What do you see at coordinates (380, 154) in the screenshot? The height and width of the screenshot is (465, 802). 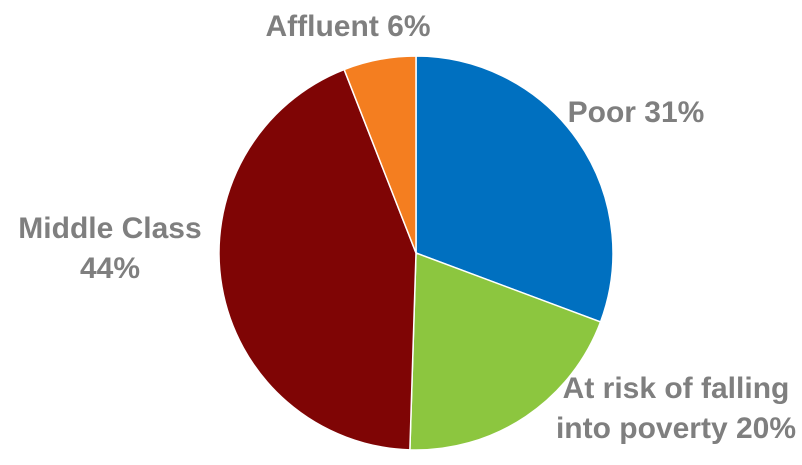 I see `pie-slice-affluent` at bounding box center [380, 154].